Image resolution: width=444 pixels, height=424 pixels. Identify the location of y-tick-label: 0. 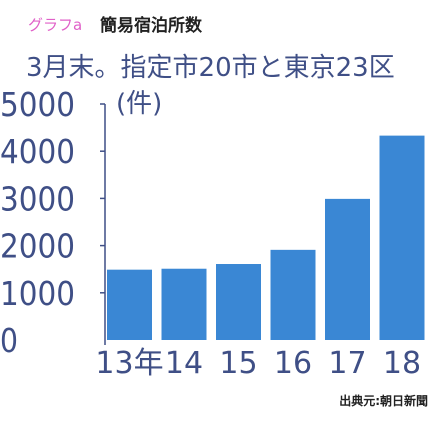
(9, 340).